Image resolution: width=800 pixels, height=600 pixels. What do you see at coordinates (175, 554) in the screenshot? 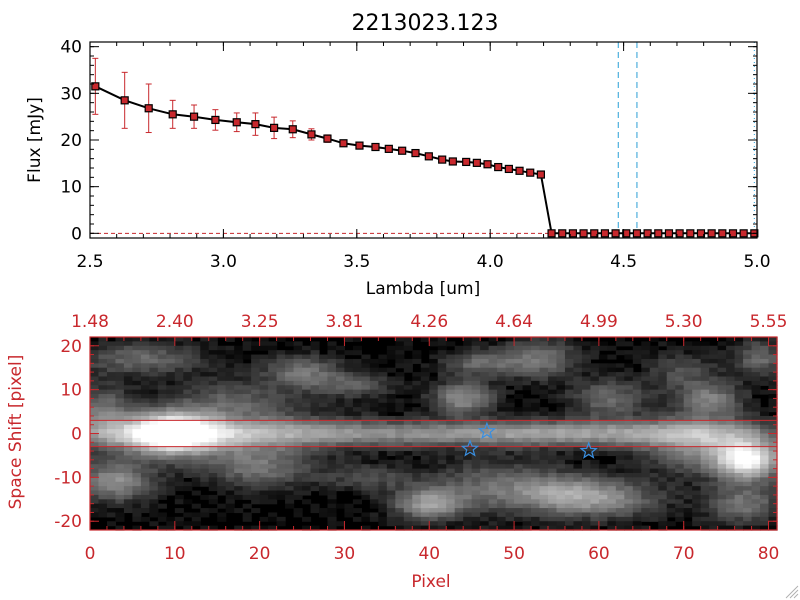
I see `x-tick-label: 10` at bounding box center [175, 554].